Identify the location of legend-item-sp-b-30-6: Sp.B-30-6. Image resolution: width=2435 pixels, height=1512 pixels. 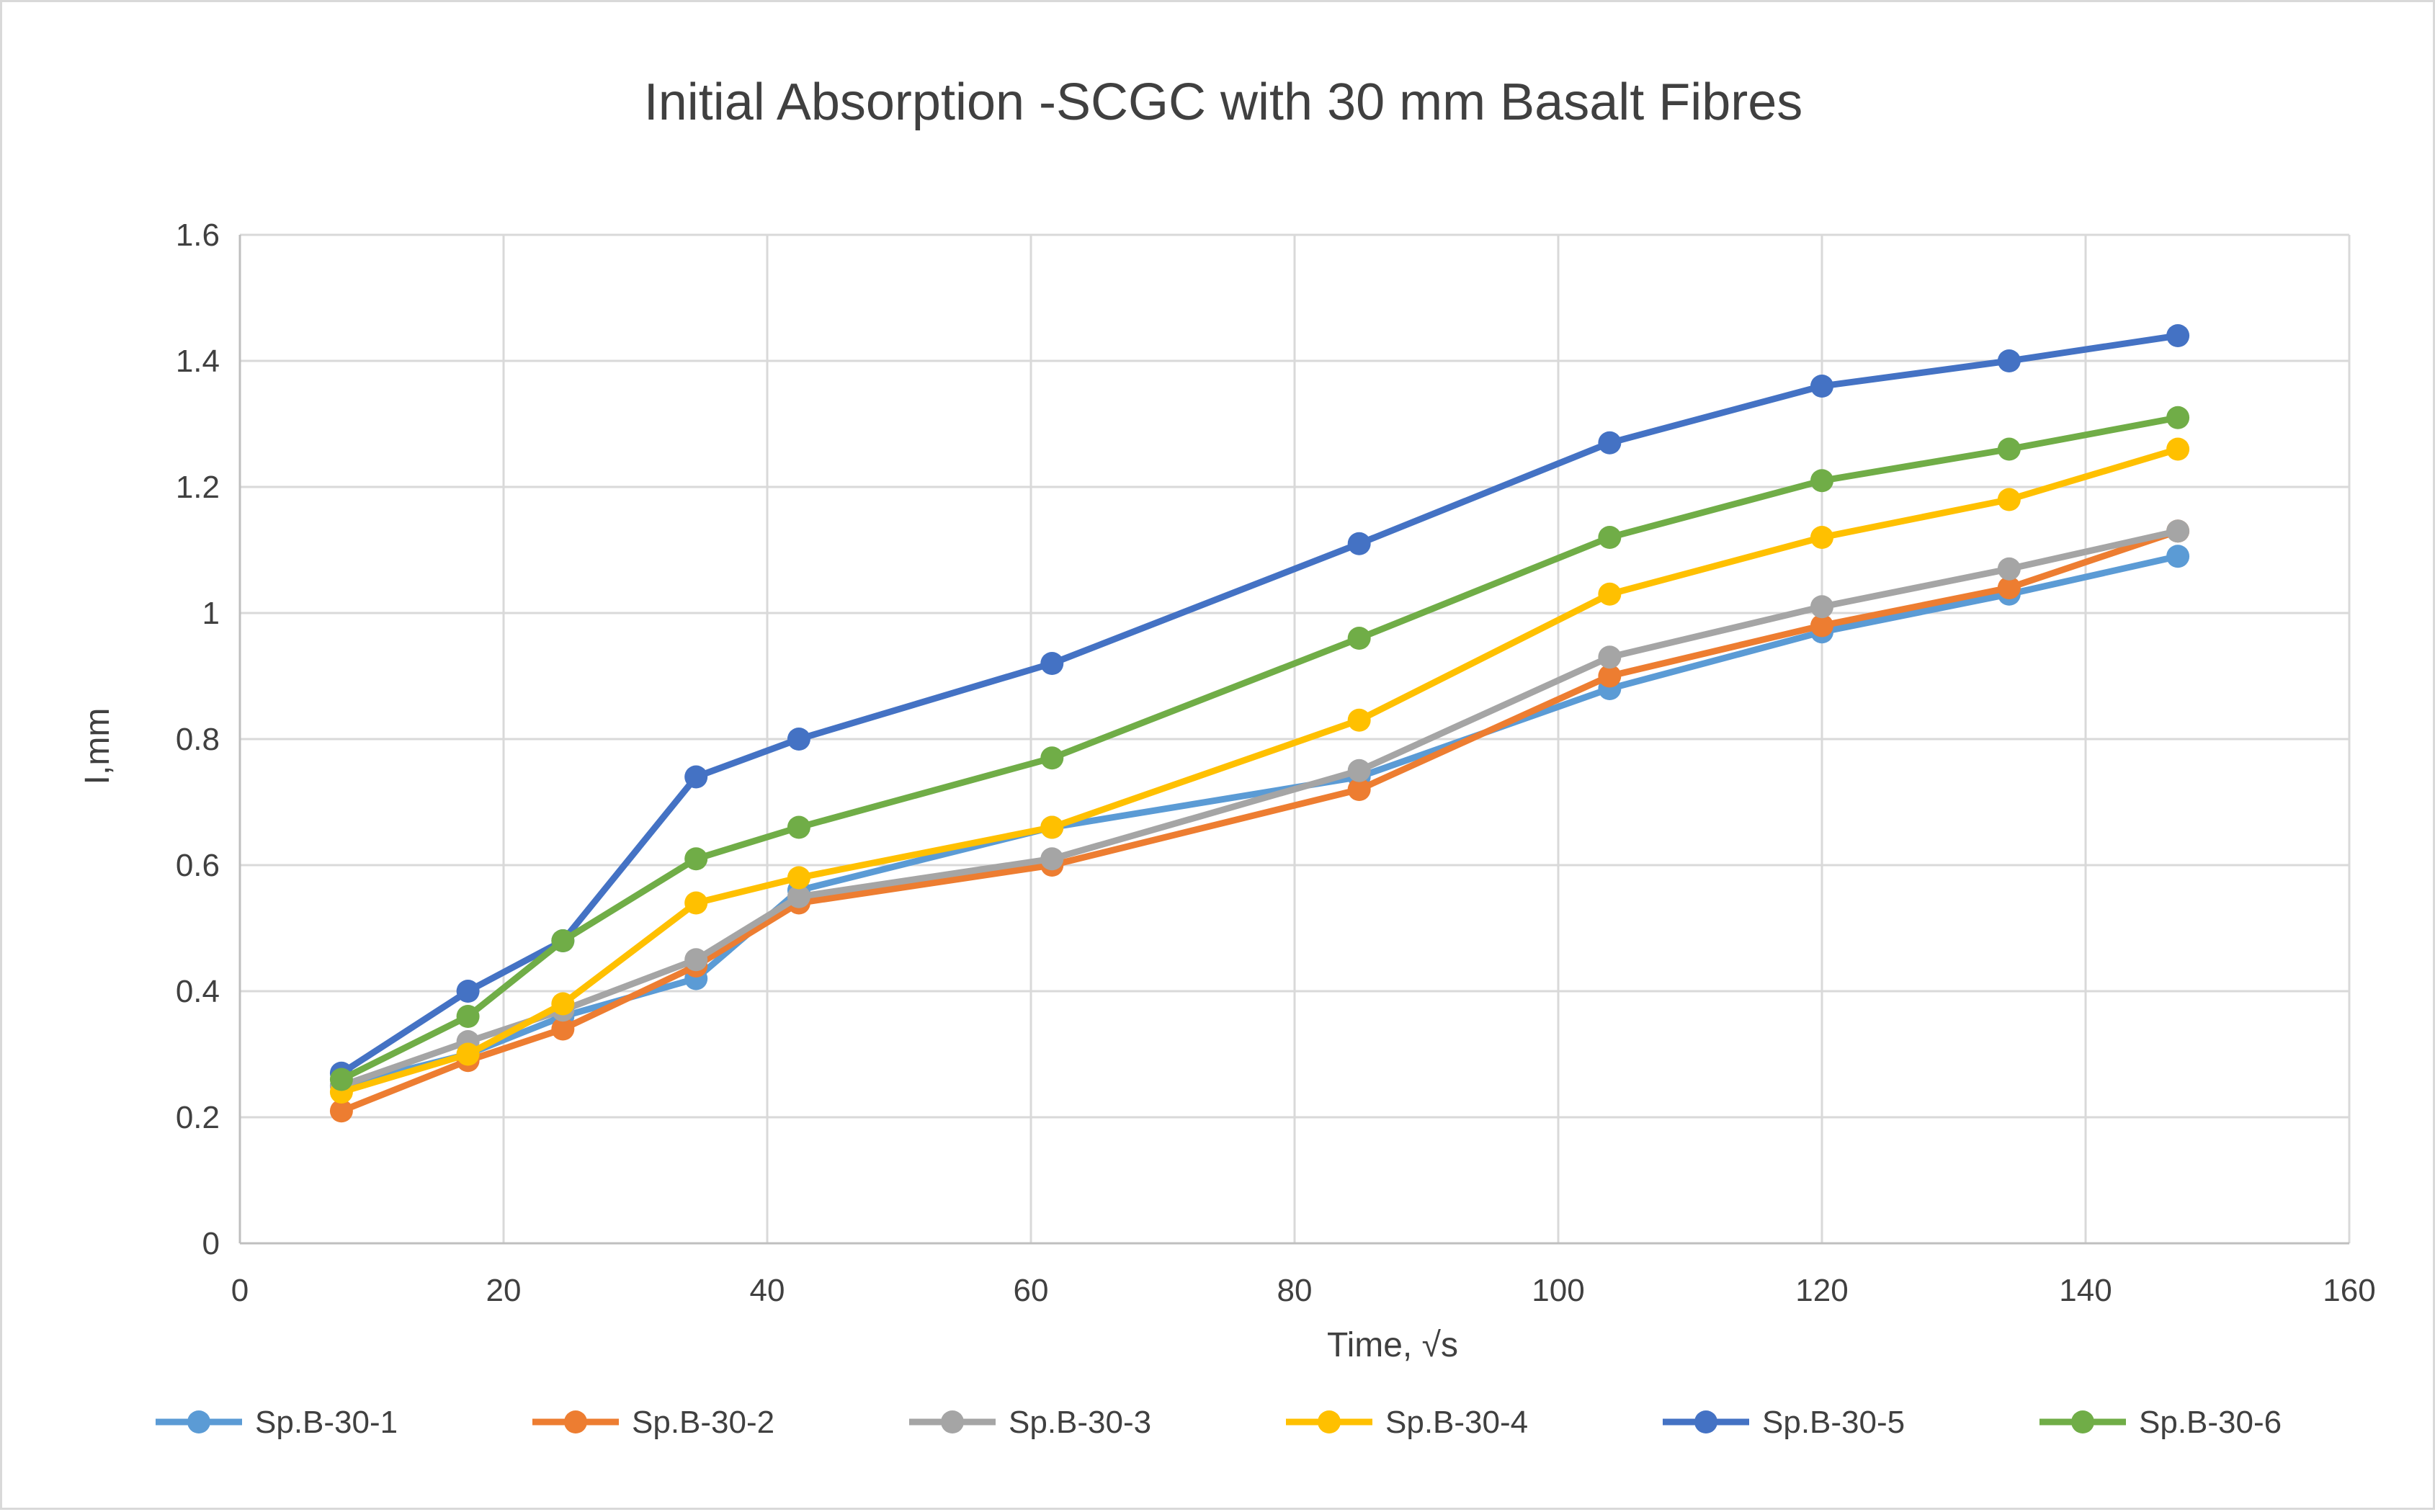
(2160, 1422).